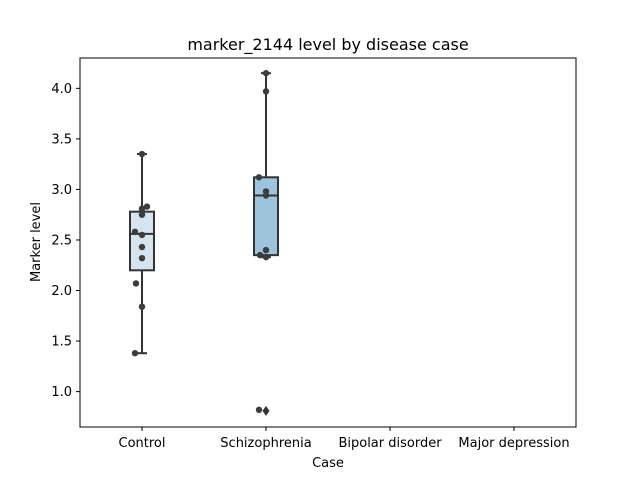 The width and height of the screenshot is (640, 480). I want to click on box-iqr, so click(142, 241).